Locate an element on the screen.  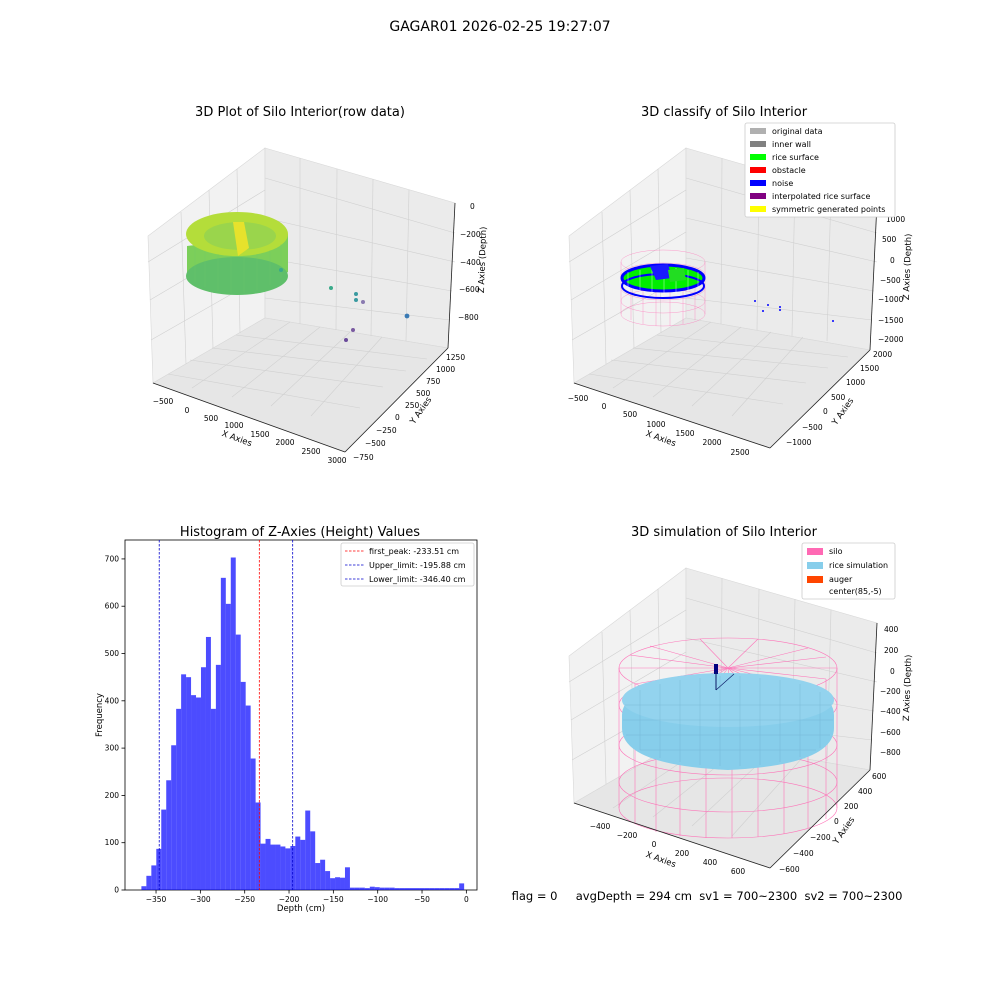
classify-z-tick: −500 is located at coordinates (890, 280).